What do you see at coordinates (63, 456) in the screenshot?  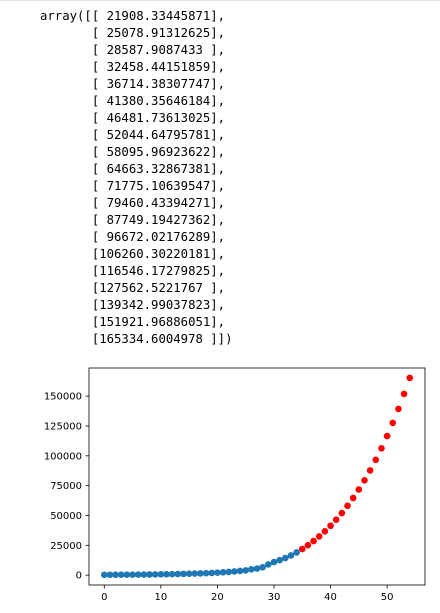 I see `y-tick-label: 100000` at bounding box center [63, 456].